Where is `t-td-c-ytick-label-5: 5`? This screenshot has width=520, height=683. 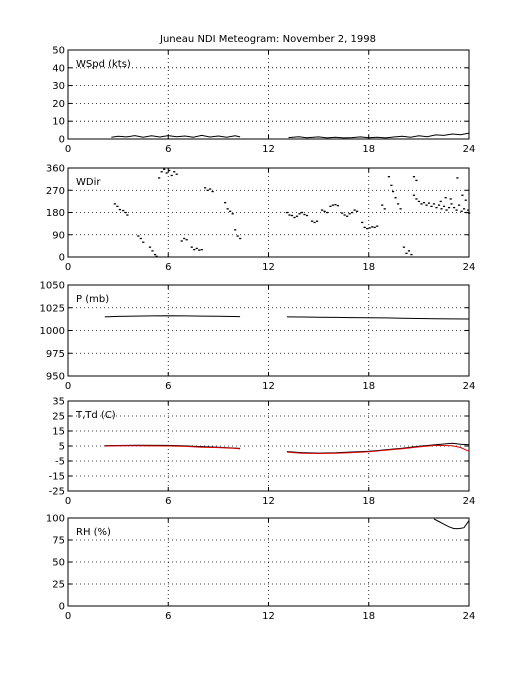 t-td-c-ytick-label-5: 5 is located at coordinates (62, 447).